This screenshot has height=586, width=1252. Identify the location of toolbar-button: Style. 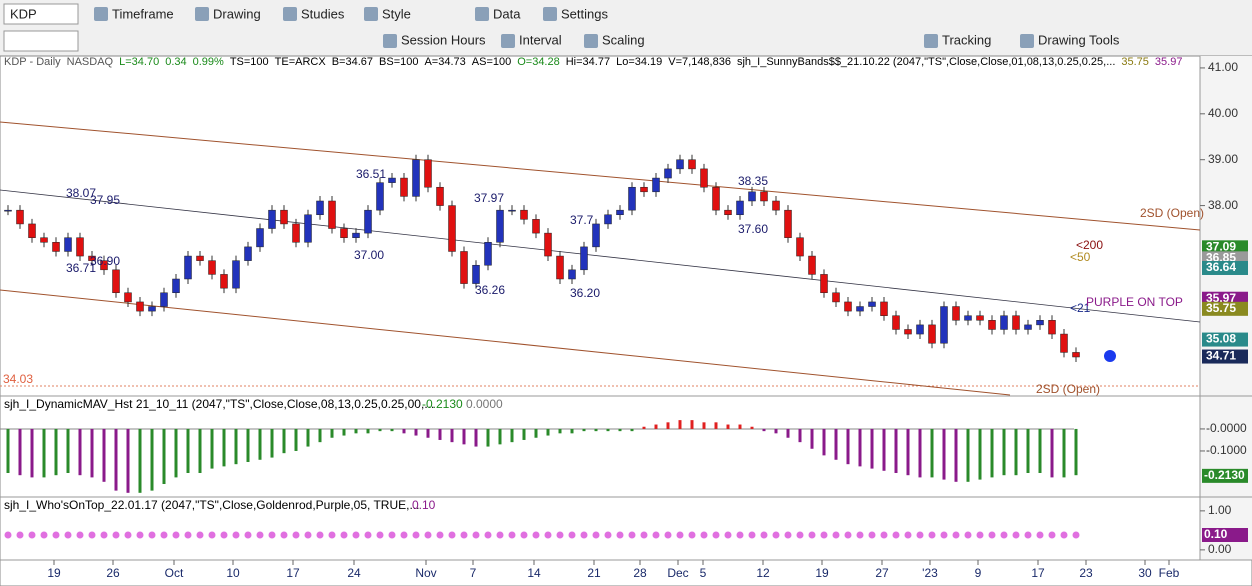
(396, 13).